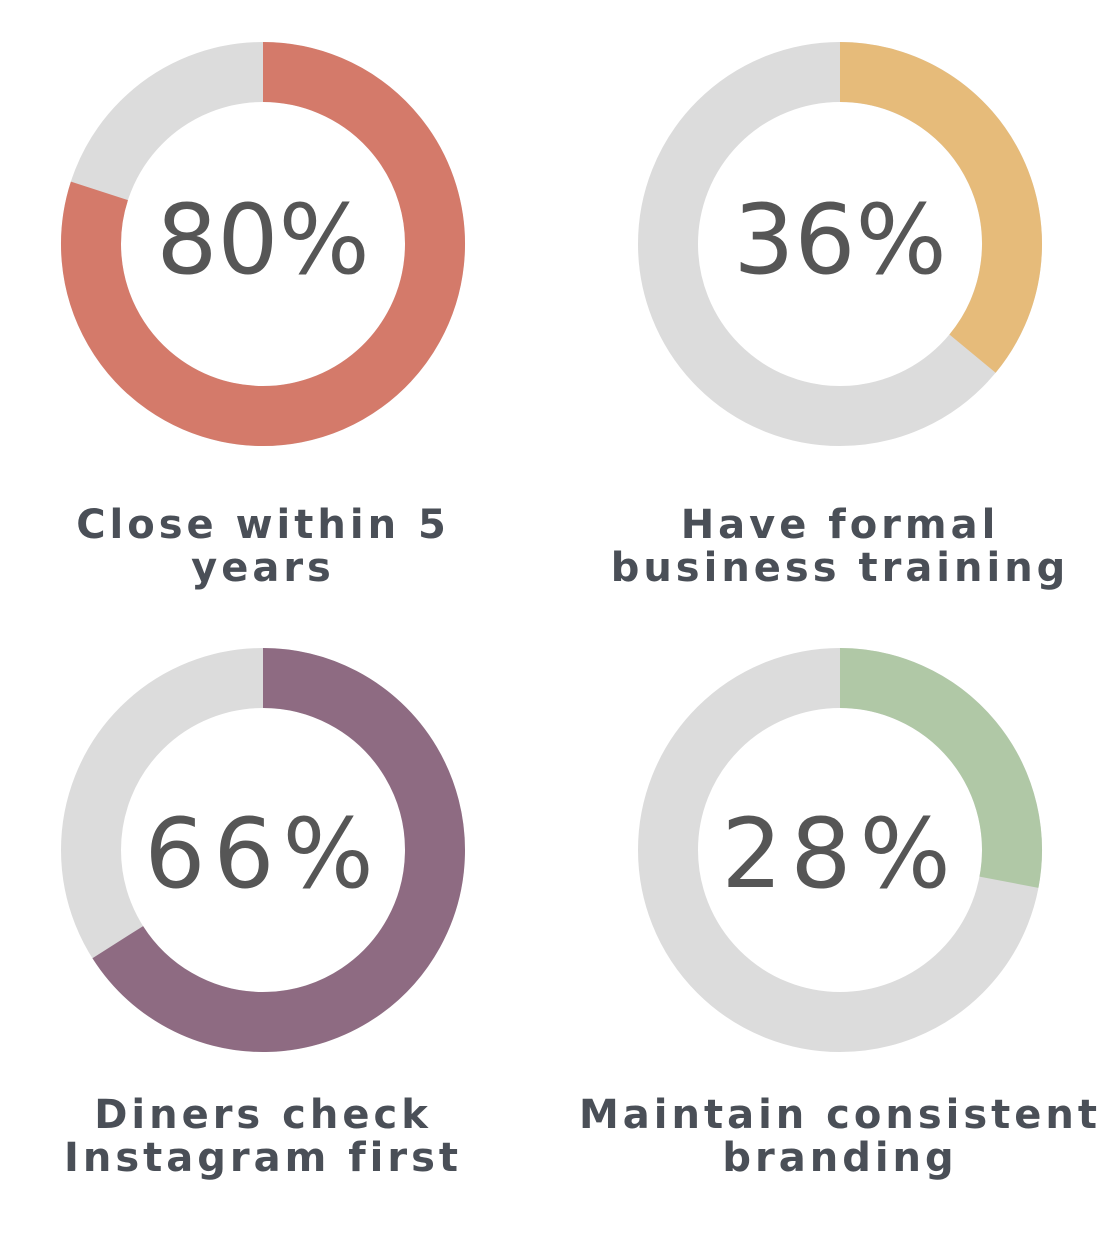 This screenshot has height=1241, width=1117. What do you see at coordinates (840, 1158) in the screenshot?
I see `donut-label-line-2: branding` at bounding box center [840, 1158].